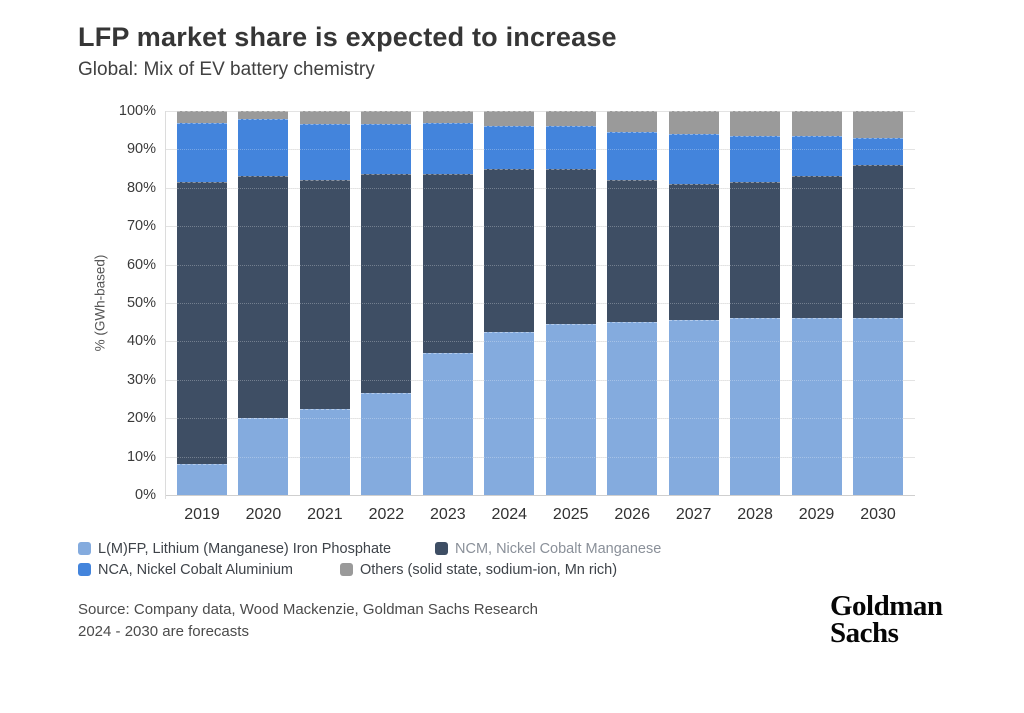  Describe the element at coordinates (196, 569) in the screenshot. I see `legend-label-nca: NCA, Nickel Cobalt Aluminium` at that location.